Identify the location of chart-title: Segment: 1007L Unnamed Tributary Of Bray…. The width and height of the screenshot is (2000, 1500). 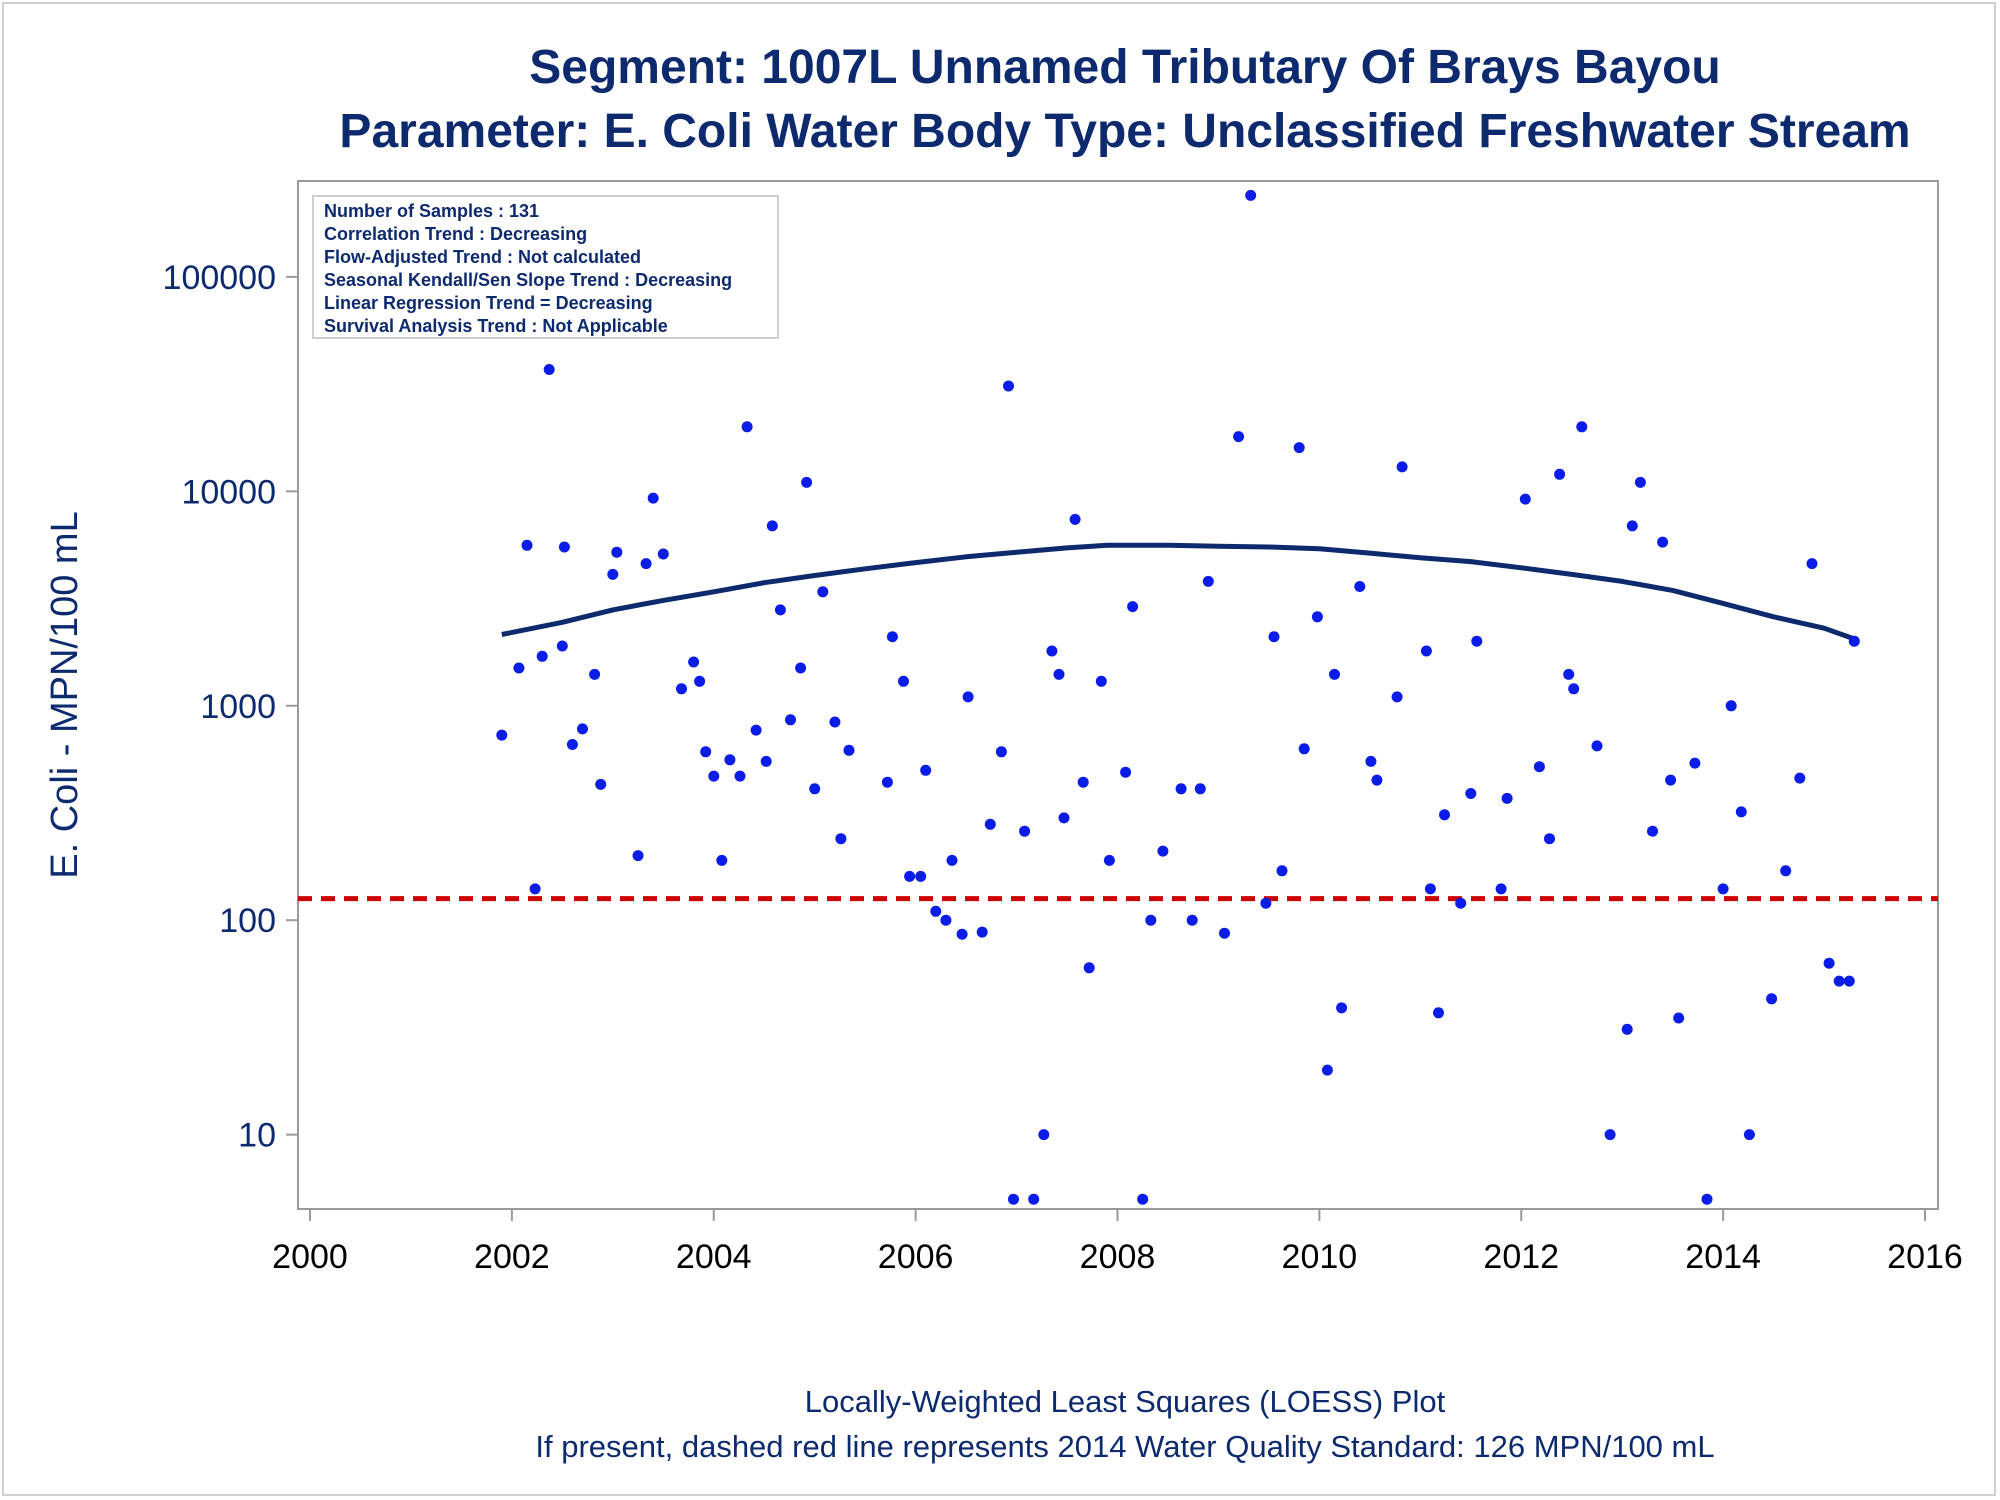
(1124, 67).